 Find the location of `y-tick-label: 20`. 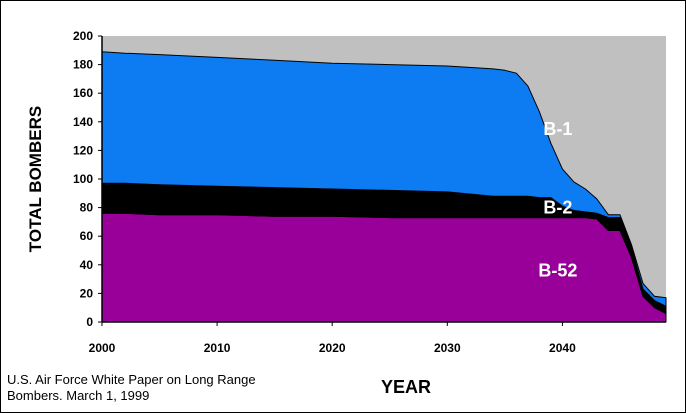

y-tick-label: 20 is located at coordinates (87, 293).